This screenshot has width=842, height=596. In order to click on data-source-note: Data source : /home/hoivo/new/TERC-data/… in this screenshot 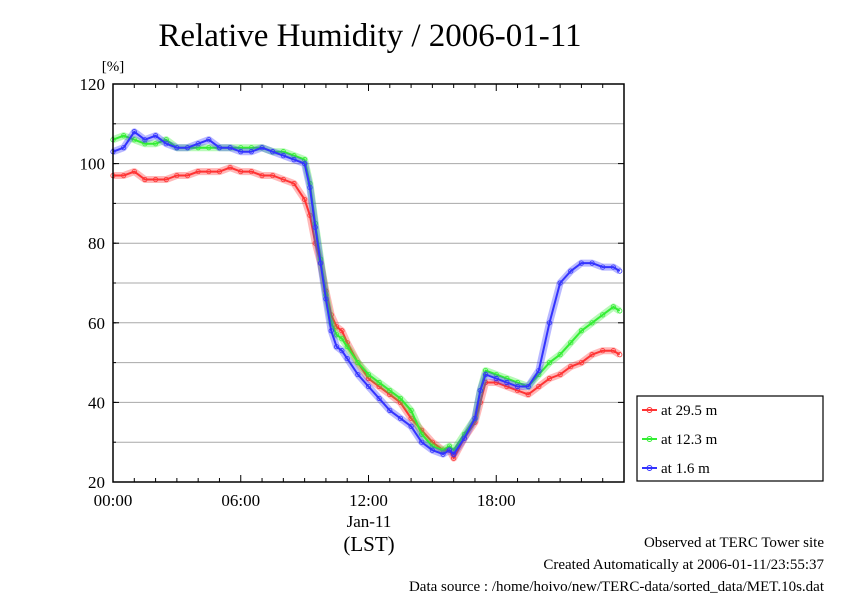, I will do `click(616, 587)`.